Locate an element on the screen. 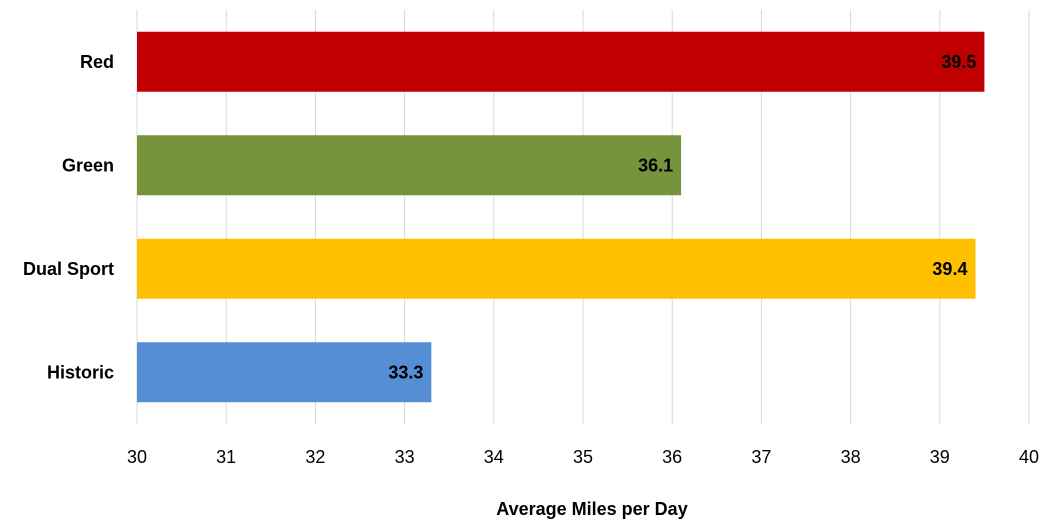 The image size is (1046, 523). data-label-dual-sport: 39.4 is located at coordinates (949, 269).